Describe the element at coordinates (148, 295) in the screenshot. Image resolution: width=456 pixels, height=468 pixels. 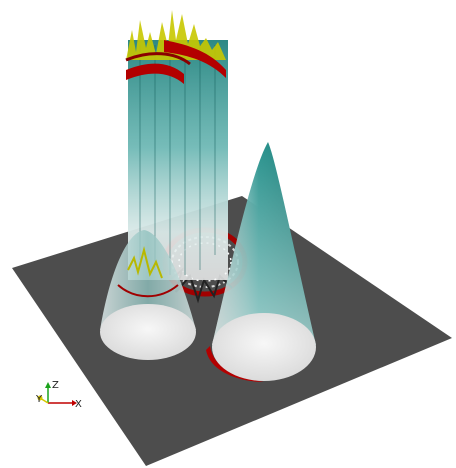
I see `small-cone` at that location.